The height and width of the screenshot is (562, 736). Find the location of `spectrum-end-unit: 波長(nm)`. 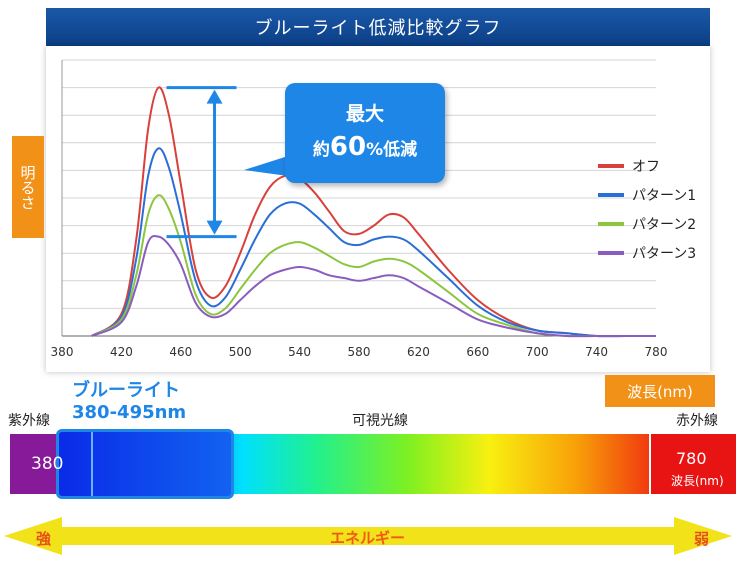

spectrum-end-unit: 波長(nm) is located at coordinates (697, 481).